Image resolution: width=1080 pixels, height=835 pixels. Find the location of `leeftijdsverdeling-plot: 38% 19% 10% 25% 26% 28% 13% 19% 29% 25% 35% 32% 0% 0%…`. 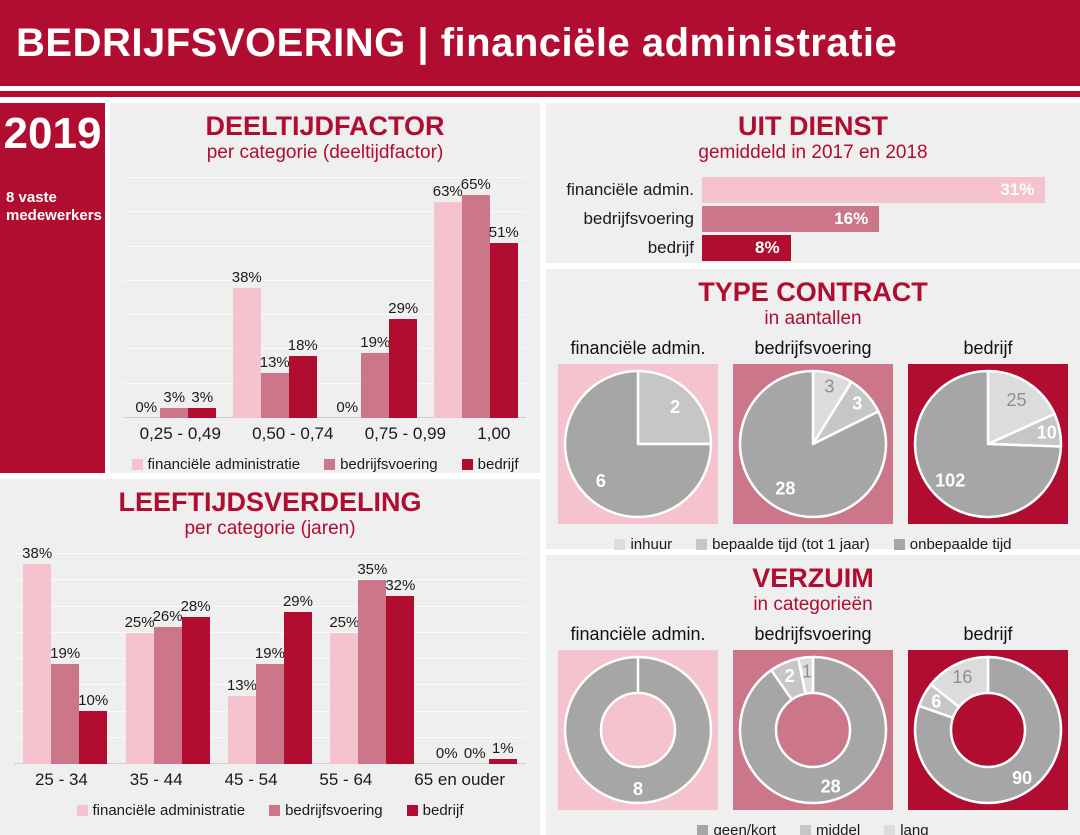

leeftijdsverdeling-plot: 38% 19% 10% 25% 26% 28% 13% 19% 29% 25% 35% 32% 0% 0%… is located at coordinates (270, 654).